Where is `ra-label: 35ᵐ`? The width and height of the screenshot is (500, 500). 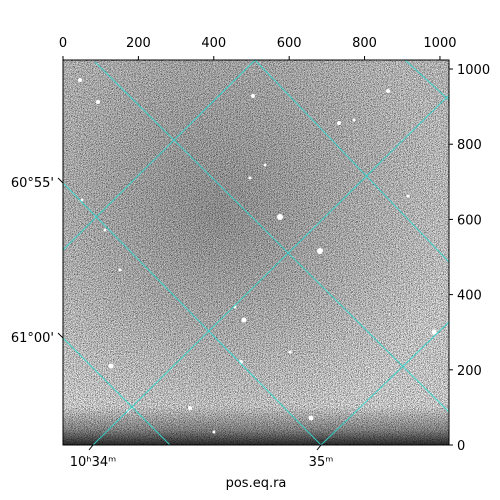 ra-label: 35ᵐ is located at coordinates (321, 462).